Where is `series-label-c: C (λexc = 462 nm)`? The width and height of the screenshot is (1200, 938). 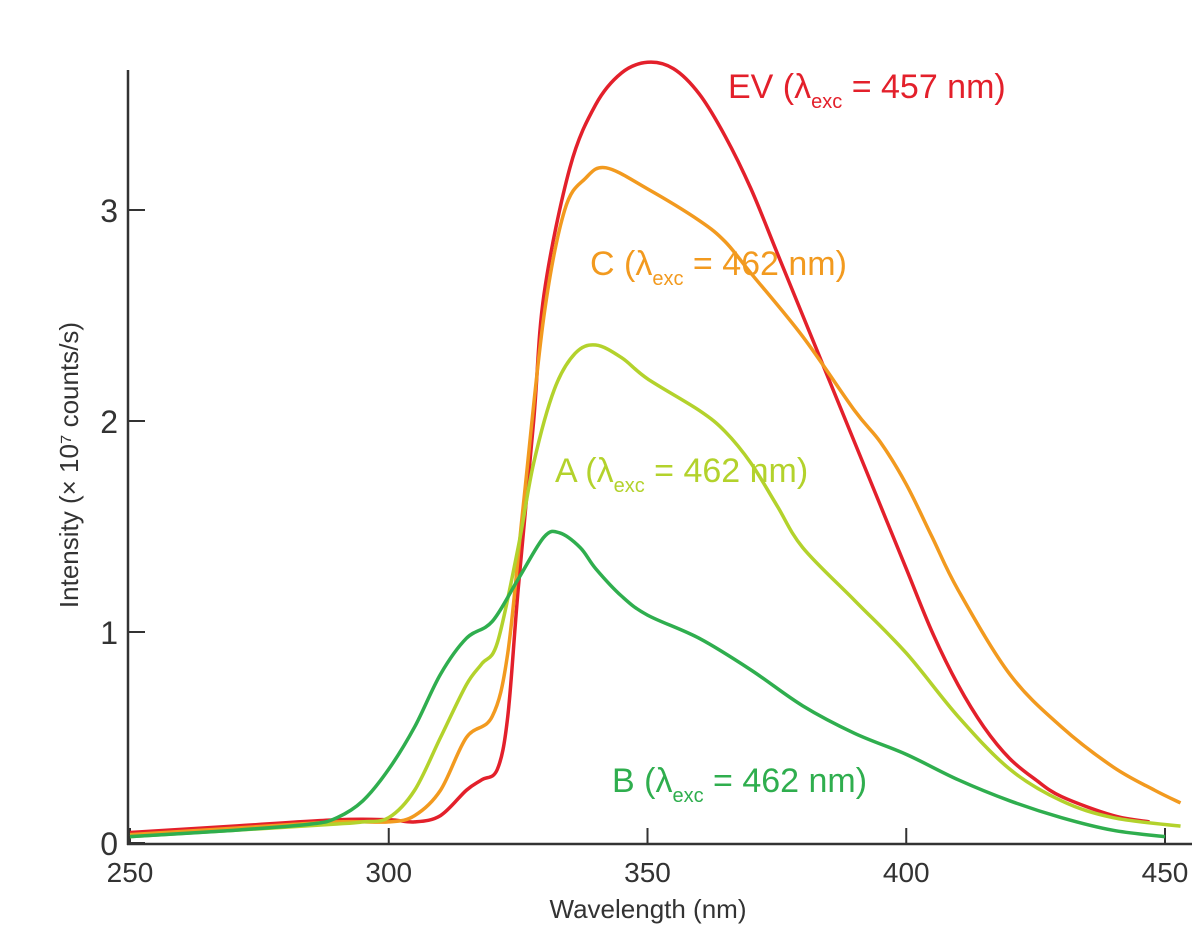
series-label-c: C (λexc = 462 nm) is located at coordinates (718, 267).